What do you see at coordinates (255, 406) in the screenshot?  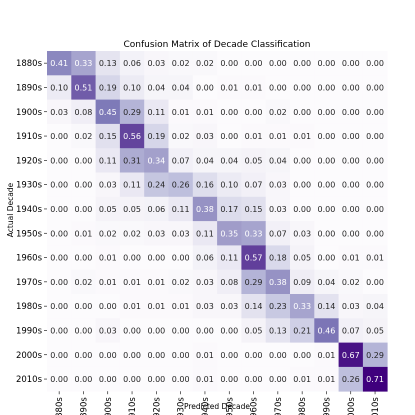 I see `x-tick-label: 1960s` at bounding box center [255, 406].